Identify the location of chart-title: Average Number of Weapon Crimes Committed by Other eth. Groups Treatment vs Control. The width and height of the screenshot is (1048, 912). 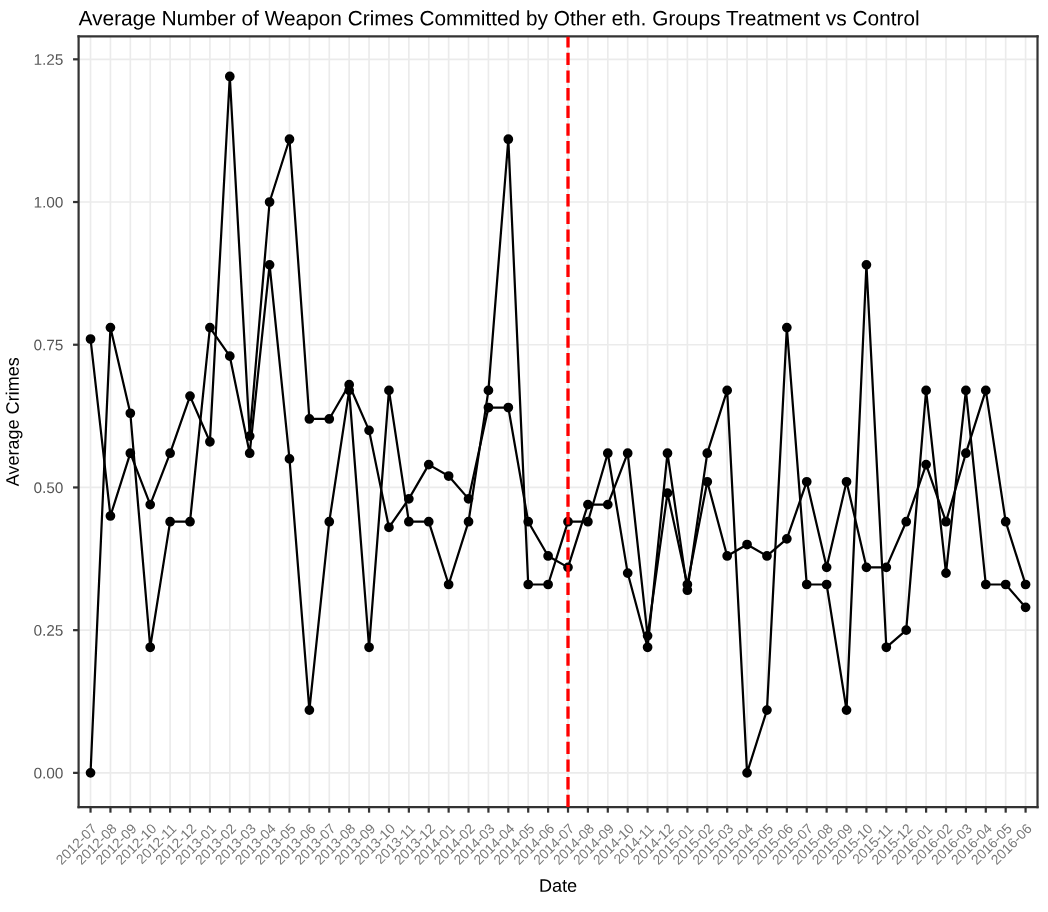
(498, 20).